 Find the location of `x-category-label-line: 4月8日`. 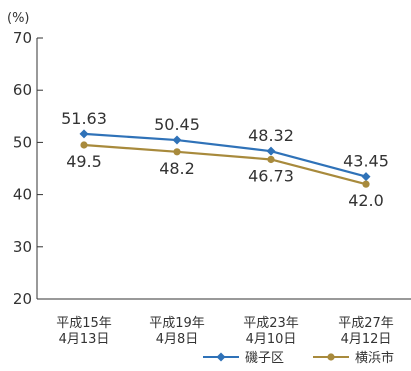

x-category-label-line: 4月8日 is located at coordinates (177, 339).